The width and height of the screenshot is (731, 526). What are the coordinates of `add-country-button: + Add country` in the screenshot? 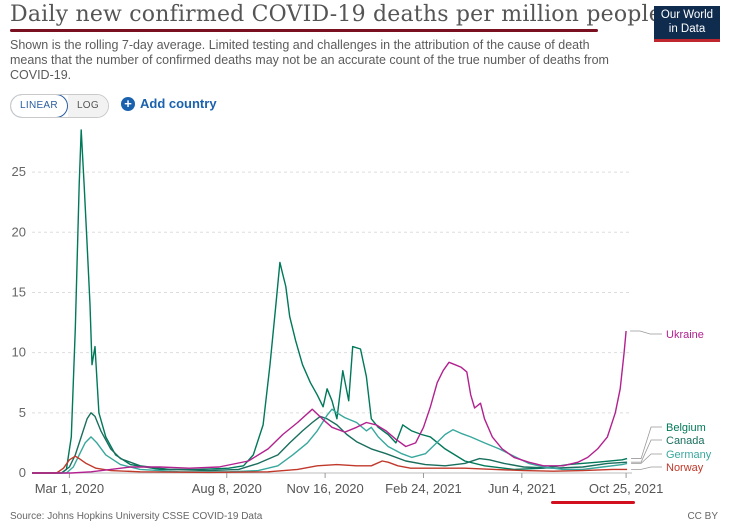 It's located at (169, 103).